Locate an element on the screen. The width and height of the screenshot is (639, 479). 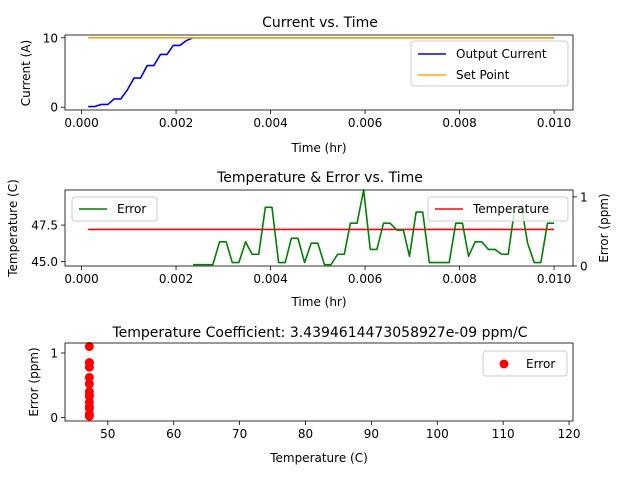
series-line-error is located at coordinates (374, 227).